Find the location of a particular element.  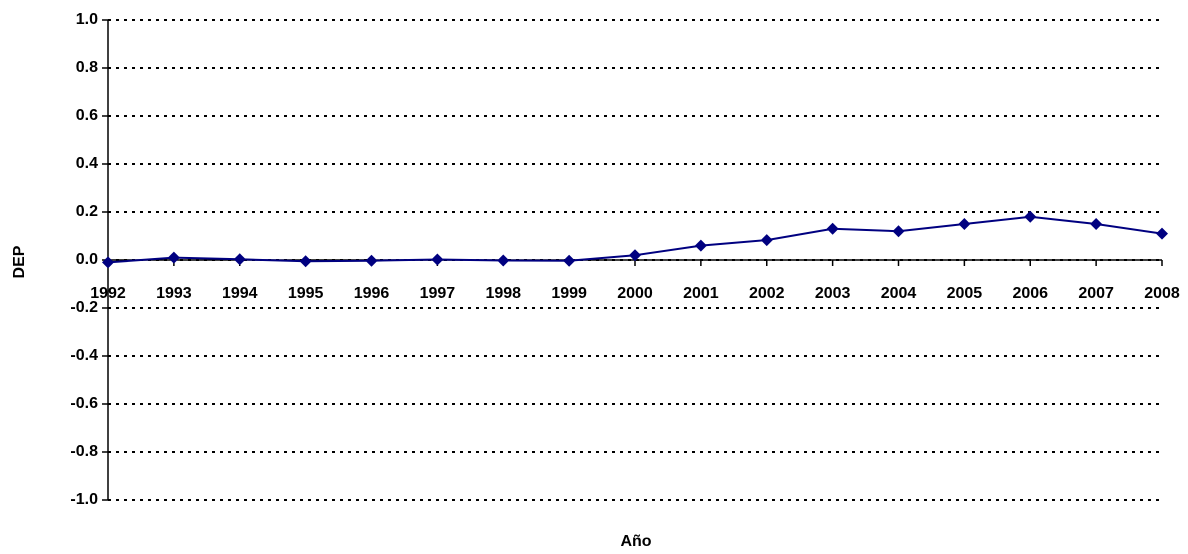

x-tick-label: 1998 is located at coordinates (503, 293).